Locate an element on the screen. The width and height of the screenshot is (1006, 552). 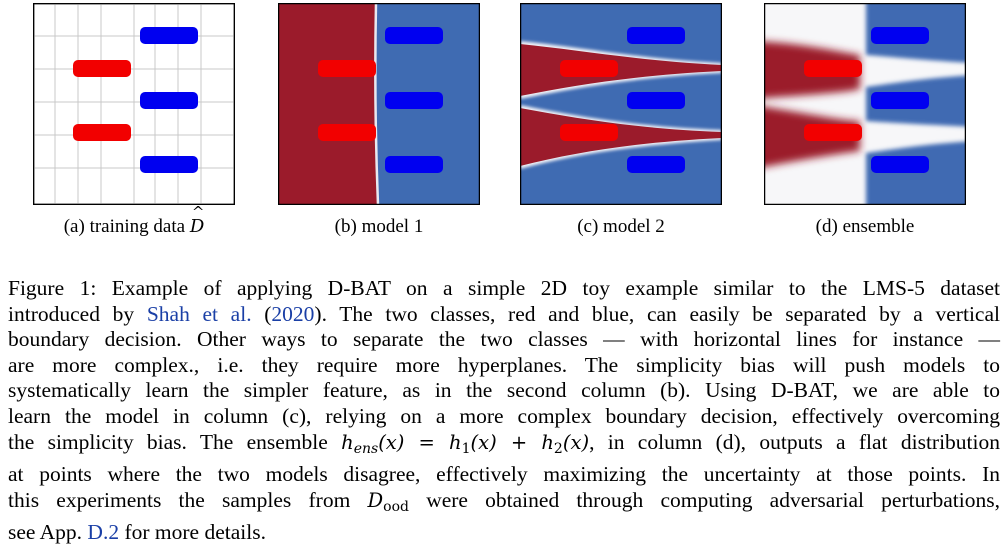
d-hat-symbol: D ^ is located at coordinates (197, 220).